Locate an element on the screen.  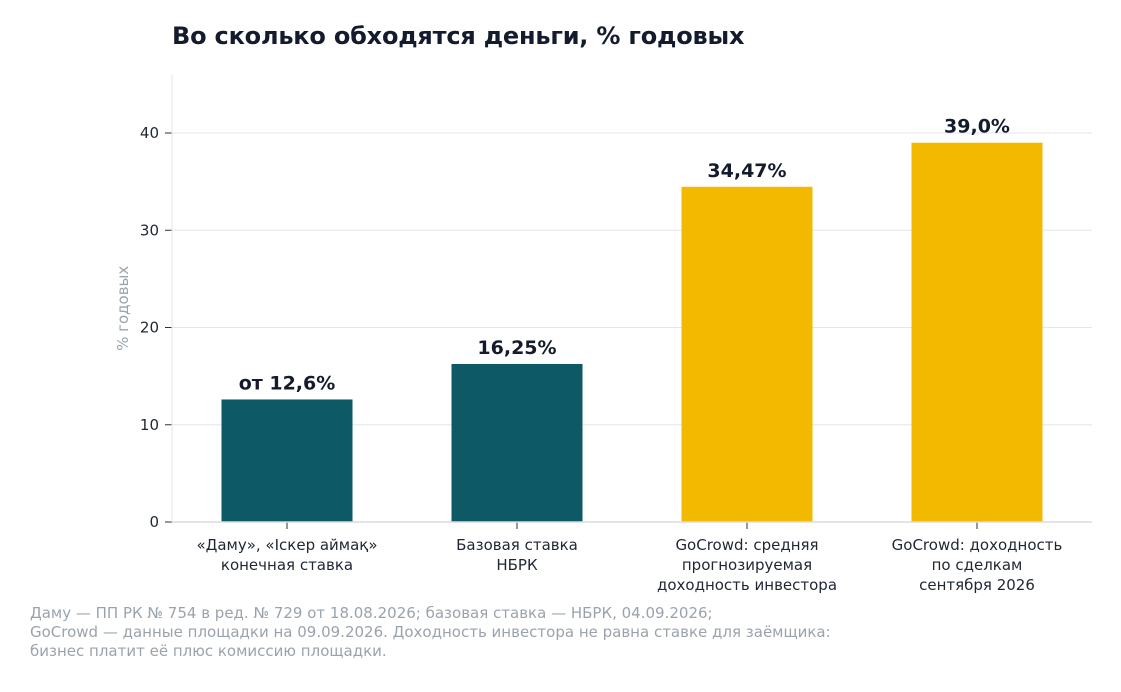
x-tick-label-line: GoCrowd: доходность is located at coordinates (977, 545).